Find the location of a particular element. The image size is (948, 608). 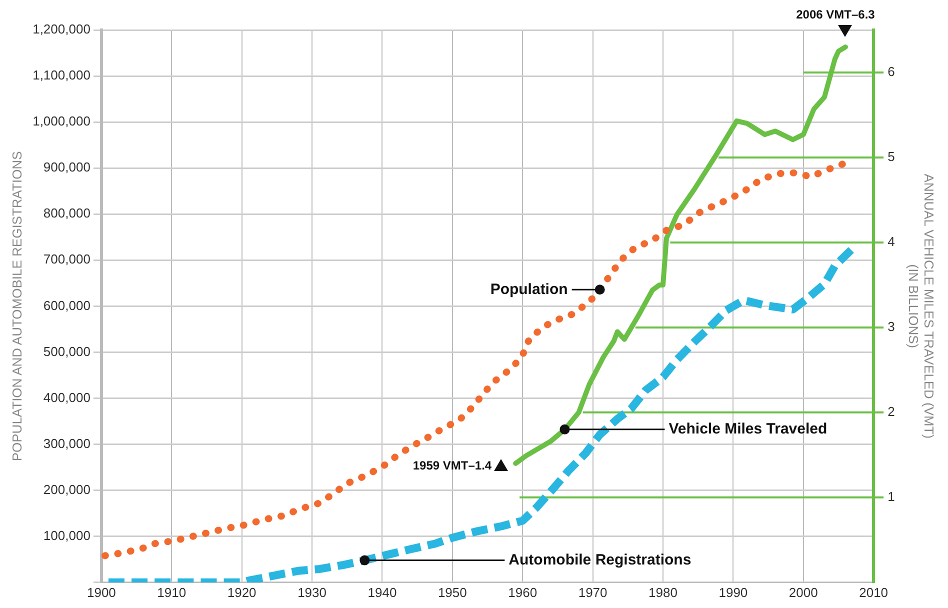

y2-tick-label: 4 is located at coordinates (891, 242).